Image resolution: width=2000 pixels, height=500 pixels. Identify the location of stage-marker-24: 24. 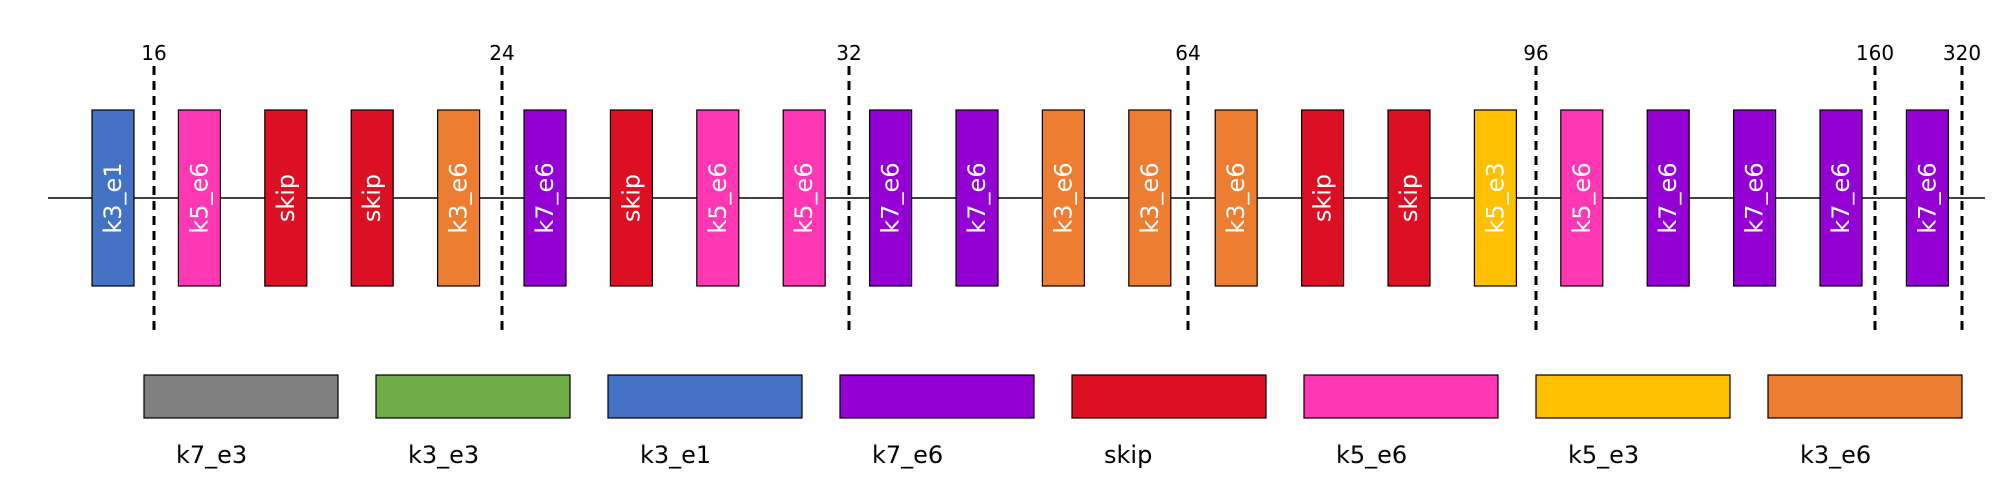
(502, 185).